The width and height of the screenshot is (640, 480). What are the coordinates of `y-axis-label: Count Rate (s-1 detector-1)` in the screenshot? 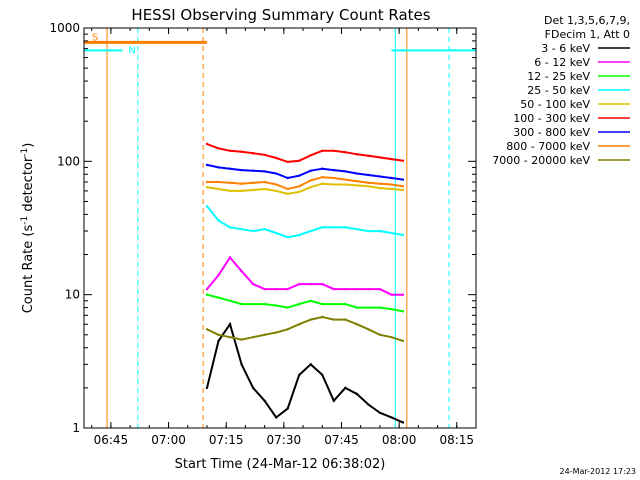 It's located at (28, 228).